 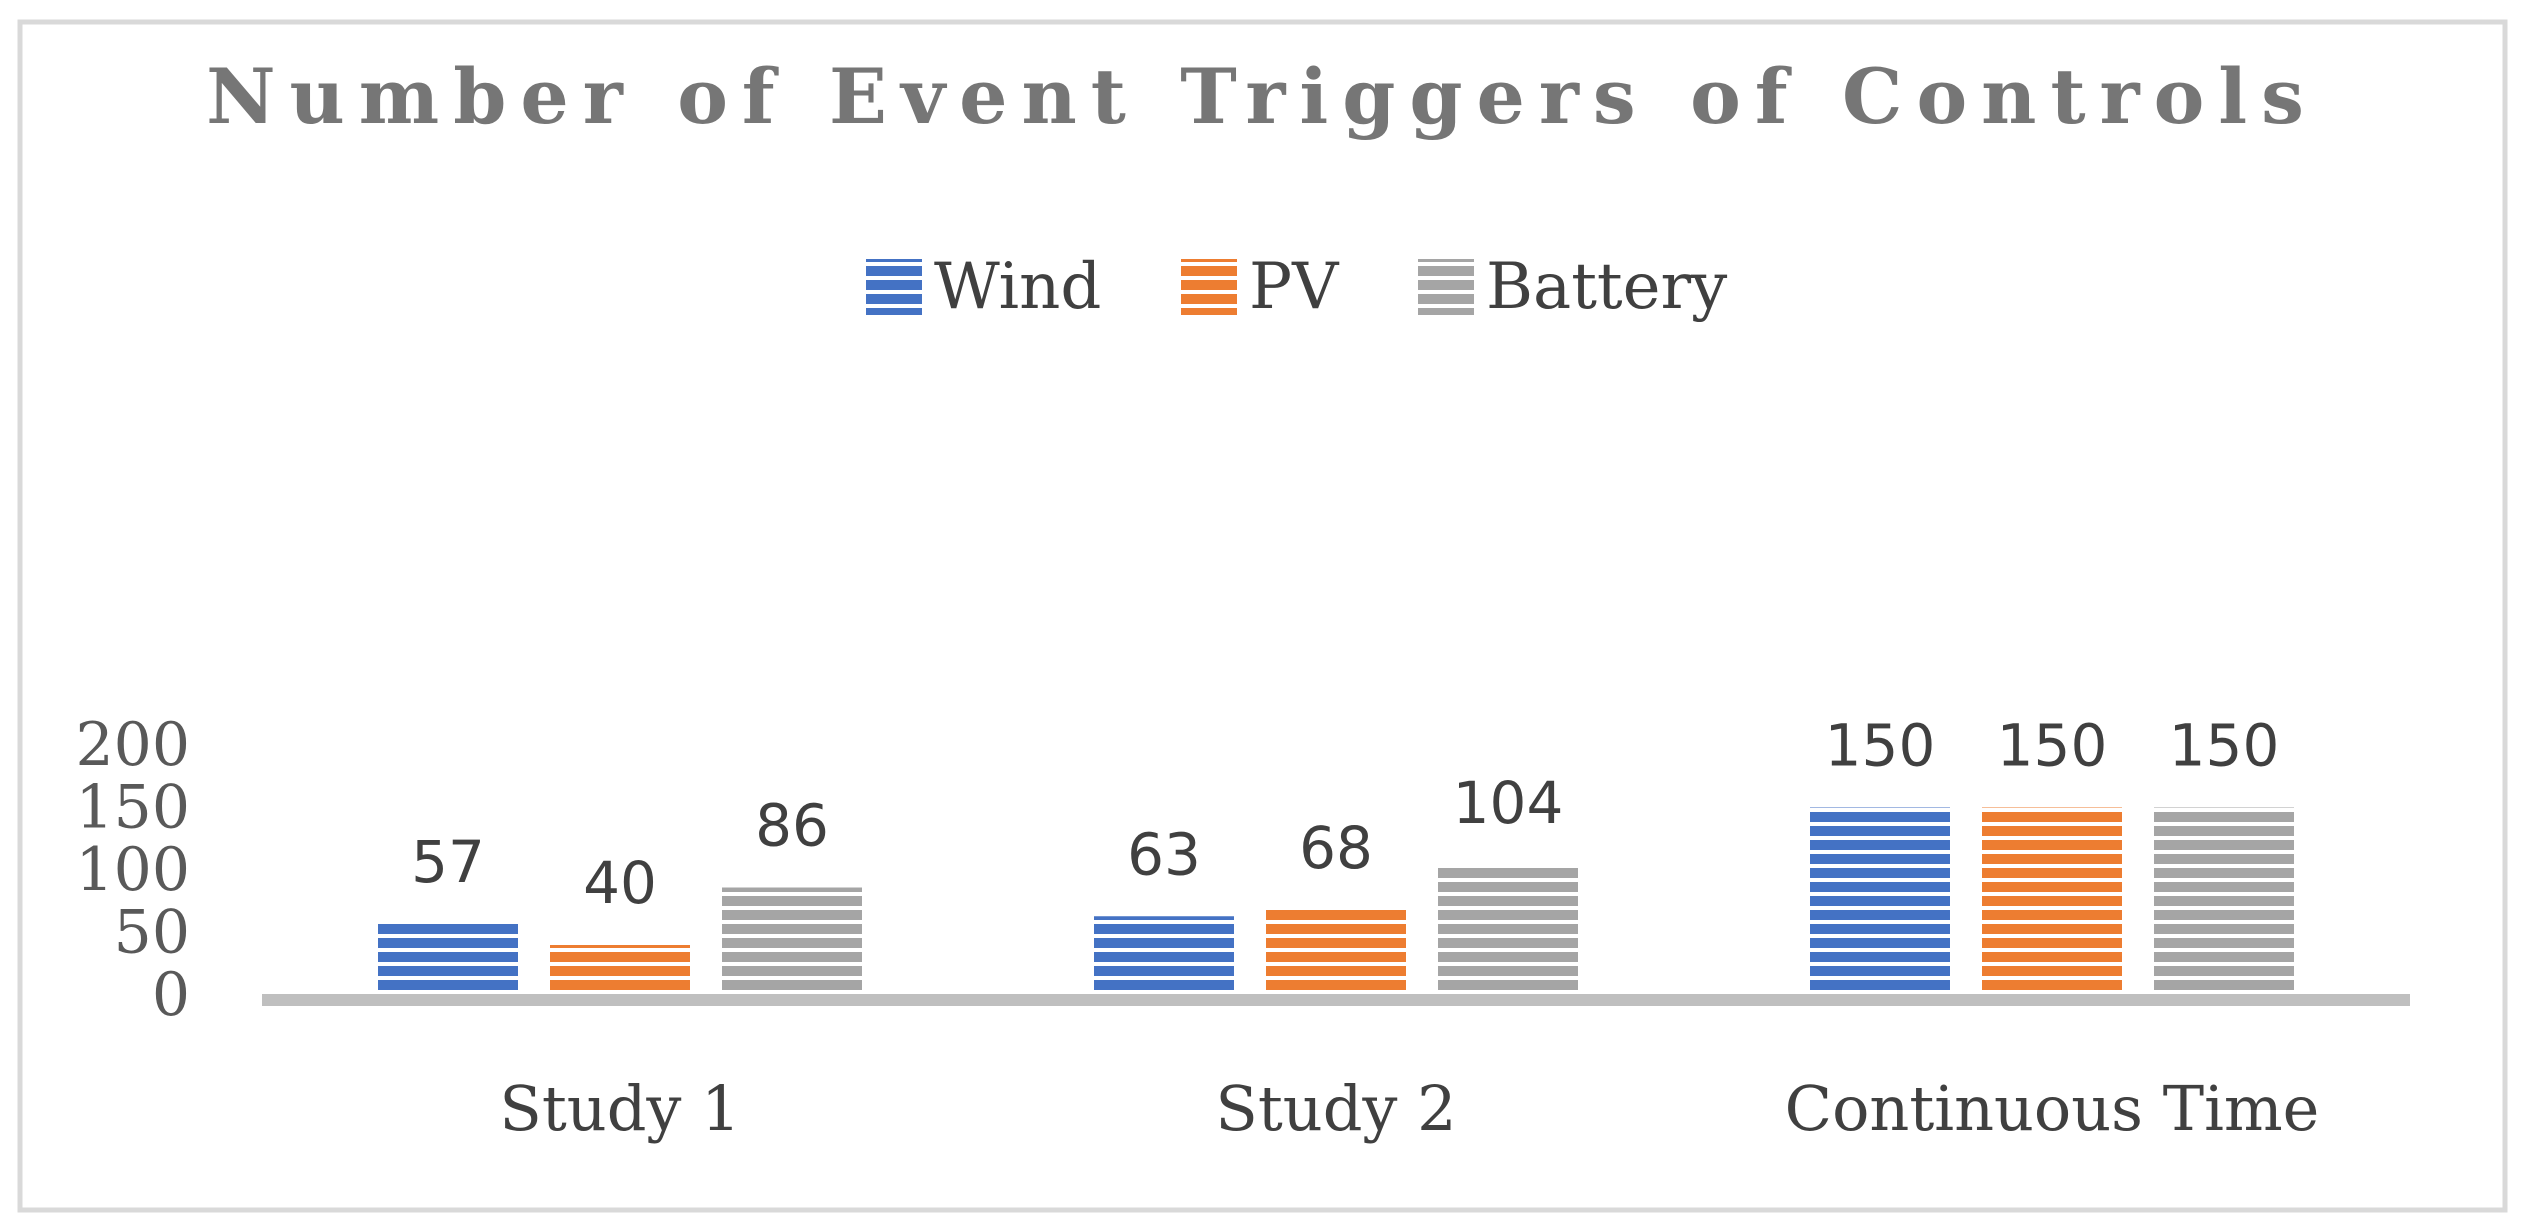 I want to click on legend-swatch-battery, so click(x=1446, y=287).